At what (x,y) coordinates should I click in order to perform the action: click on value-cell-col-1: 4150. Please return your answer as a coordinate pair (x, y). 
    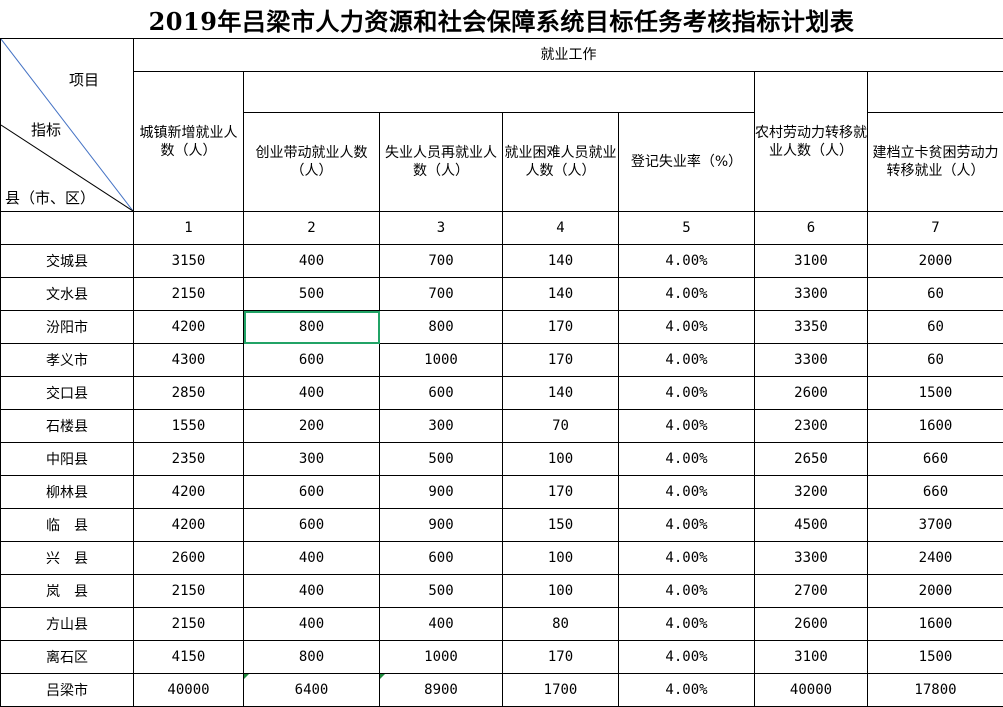
    Looking at the image, I should click on (189, 657).